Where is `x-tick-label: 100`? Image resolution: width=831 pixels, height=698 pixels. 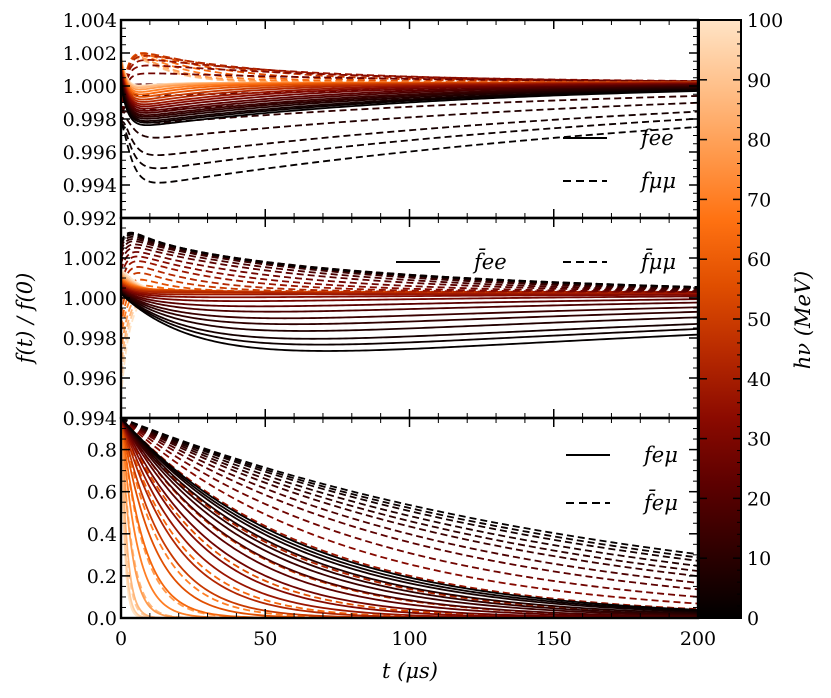 x-tick-label: 100 is located at coordinates (409, 639).